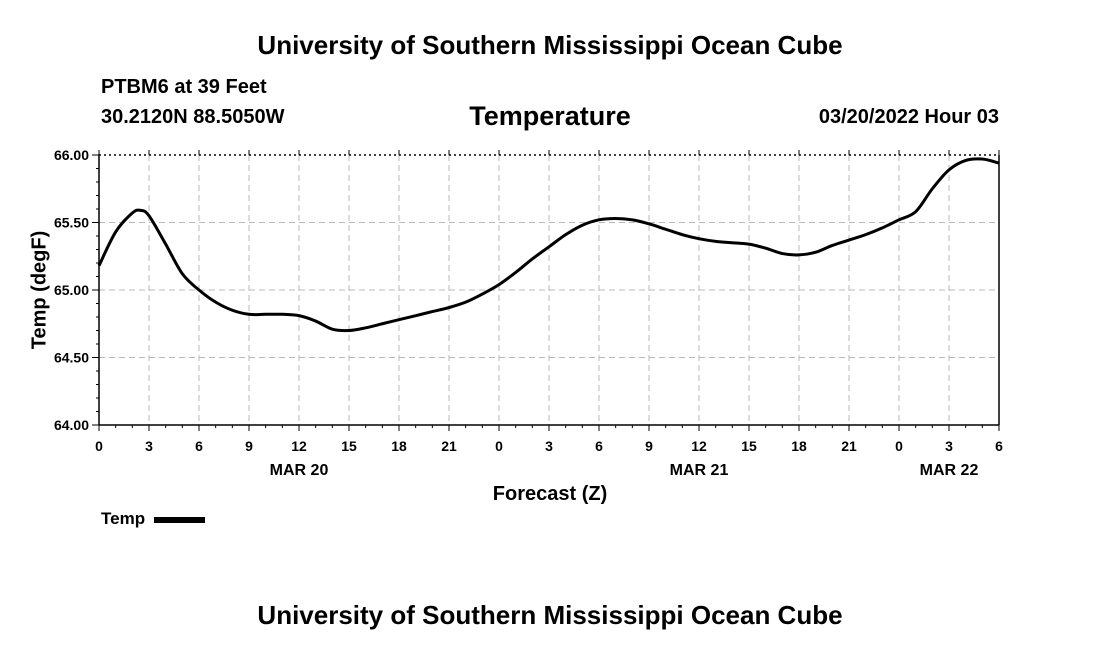  I want to click on y-tick-label: 65.50, so click(71, 223).